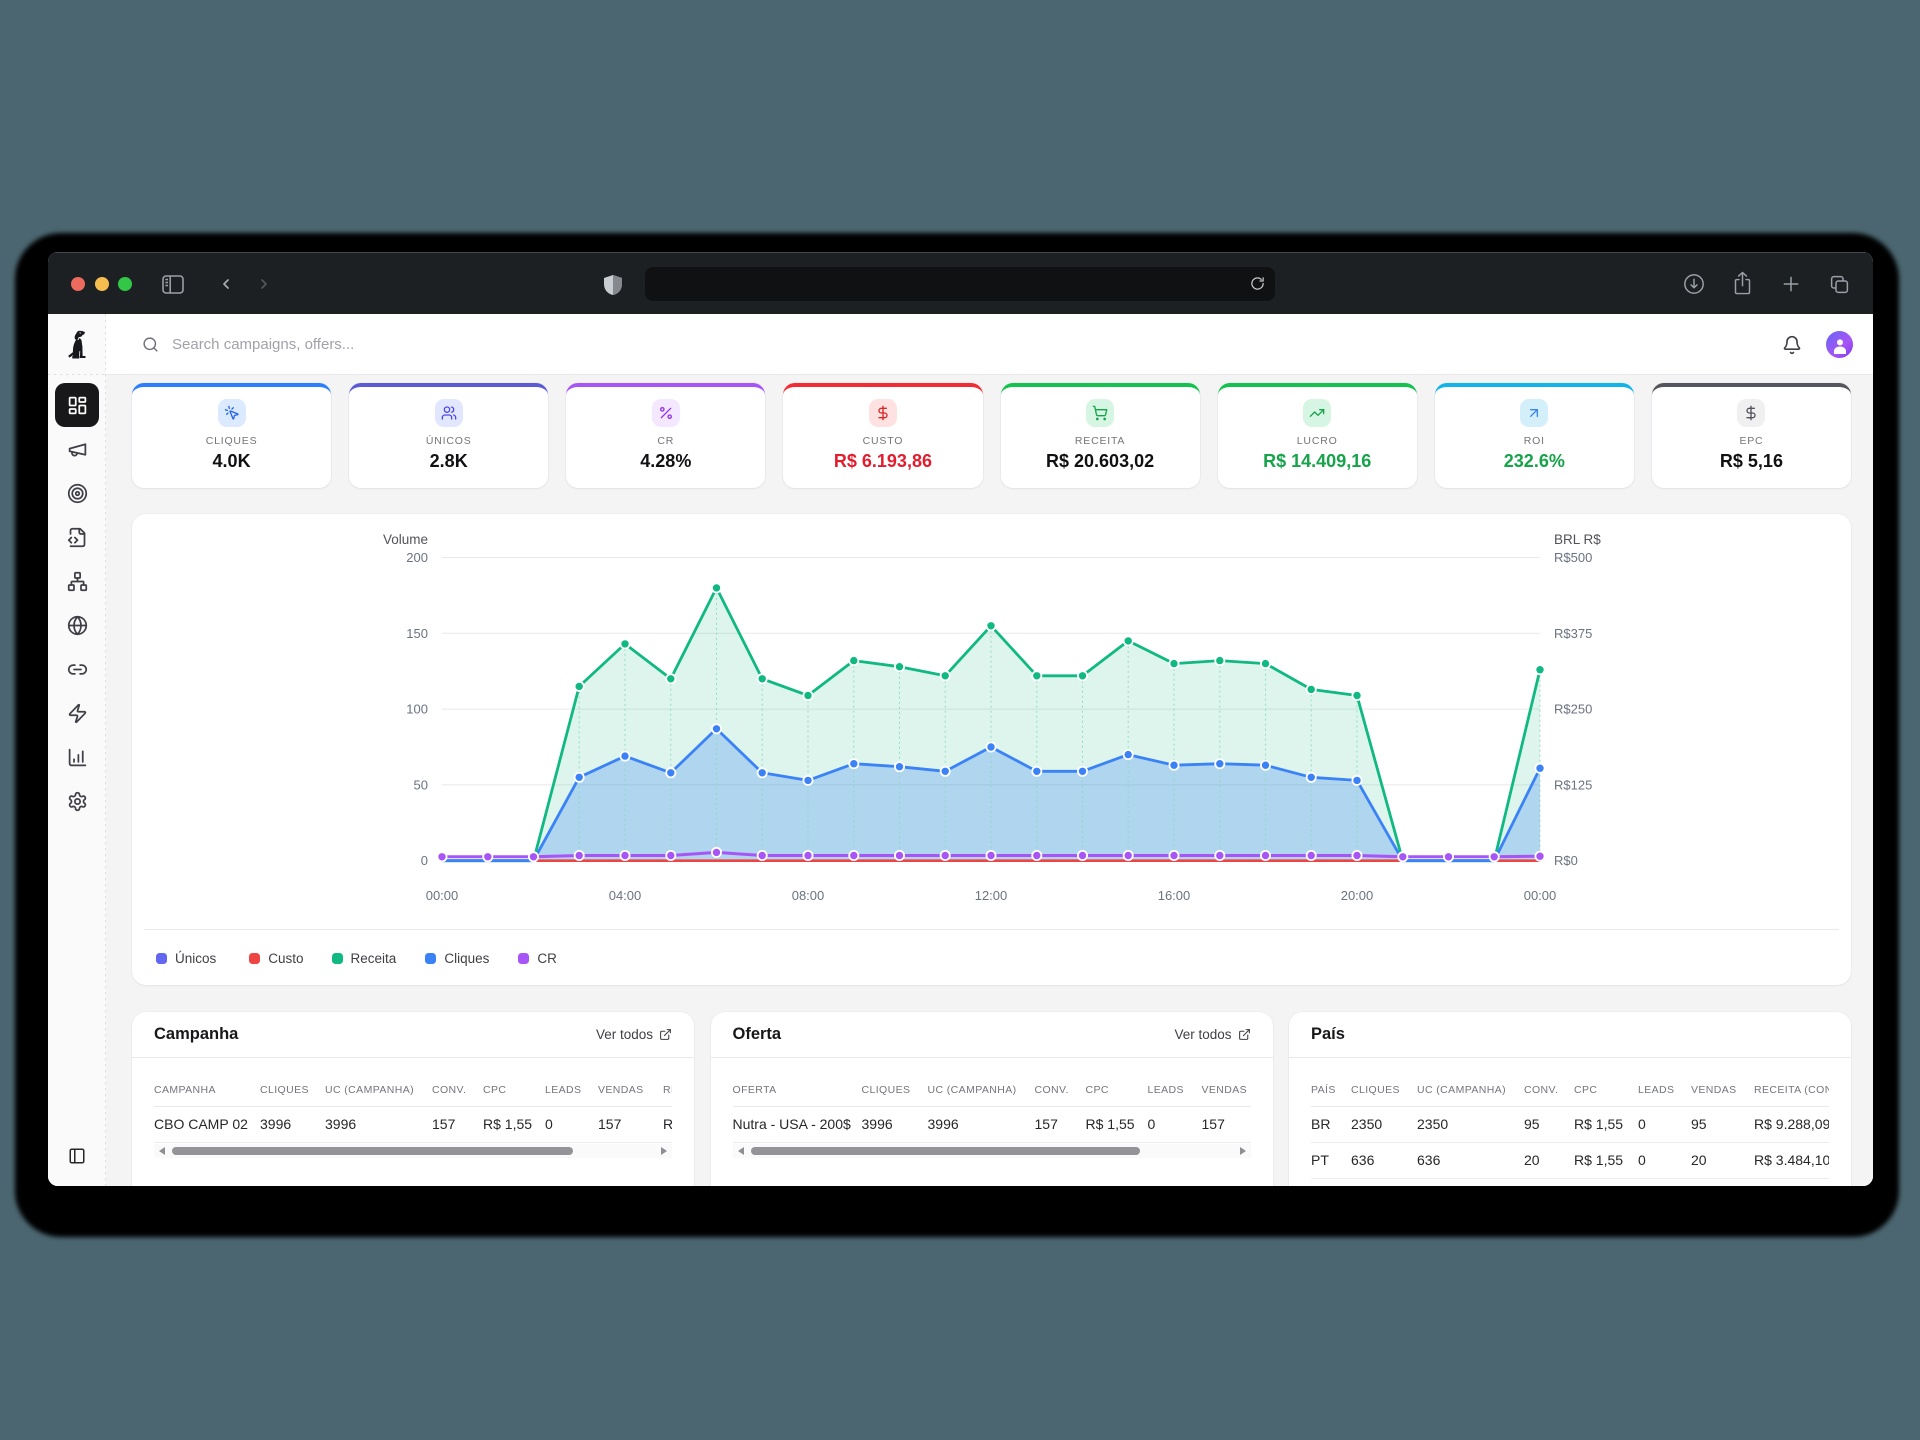 This screenshot has height=1440, width=1920. Describe the element at coordinates (1174, 895) in the screenshot. I see `svg-text: 16:00` at that location.